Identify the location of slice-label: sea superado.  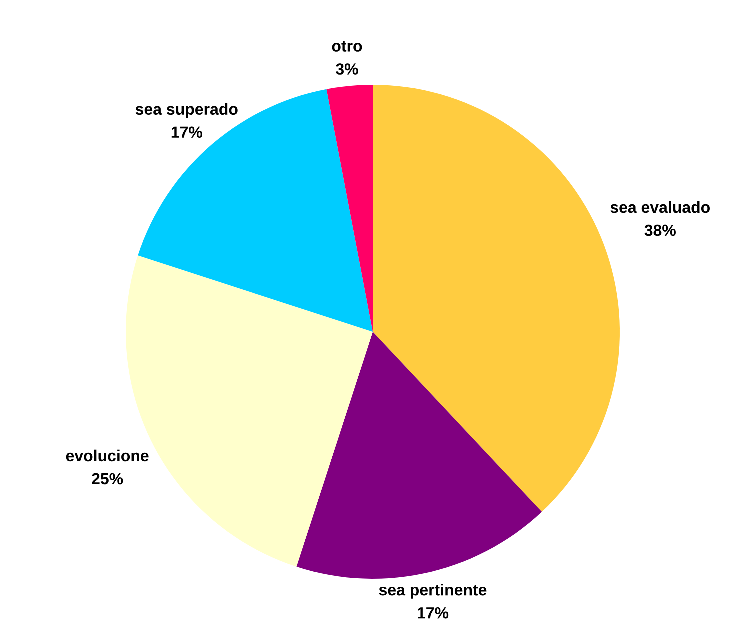
(187, 110).